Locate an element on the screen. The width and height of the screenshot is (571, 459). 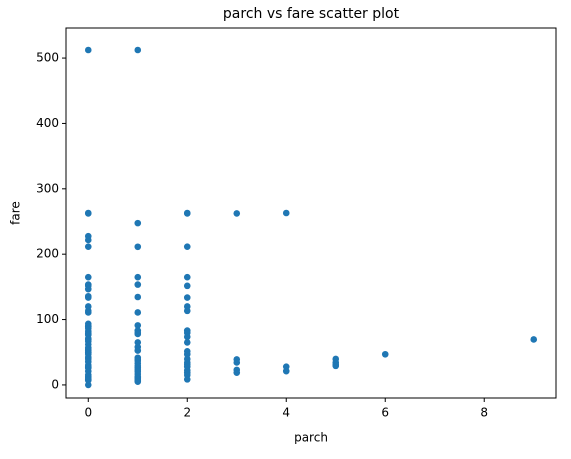
x-tick-label: 4 is located at coordinates (286, 413).